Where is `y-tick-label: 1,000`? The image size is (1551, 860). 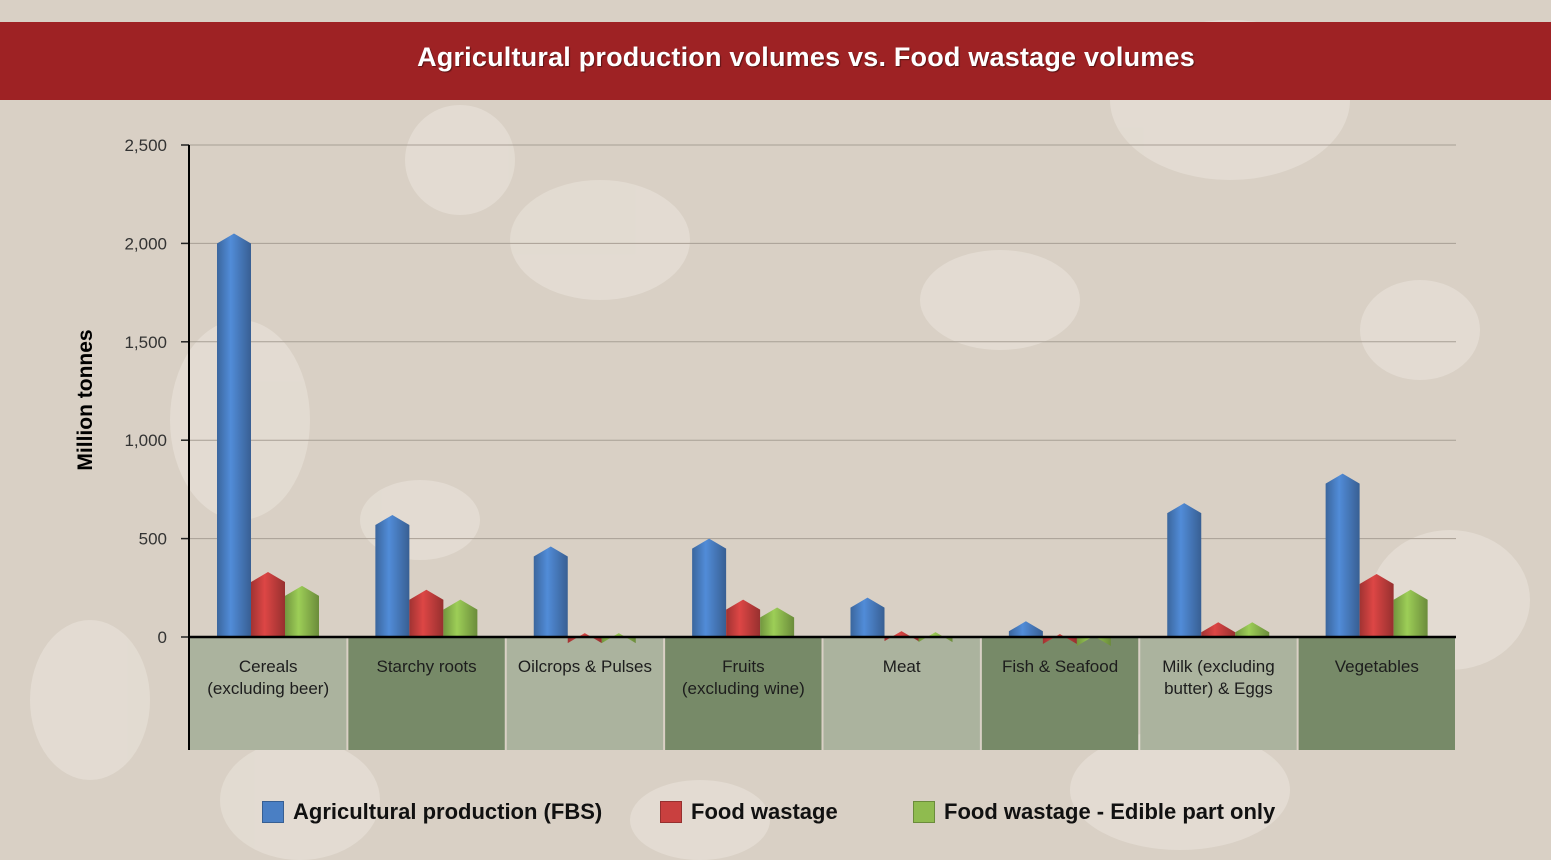
y-tick-label: 1,000 is located at coordinates (145, 440).